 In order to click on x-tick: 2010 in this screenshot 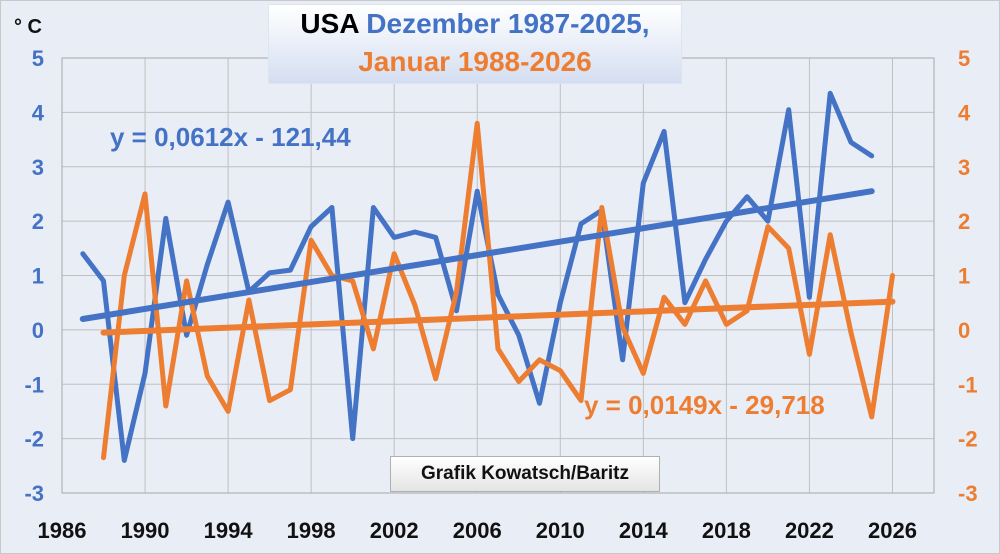, I will do `click(560, 530)`.